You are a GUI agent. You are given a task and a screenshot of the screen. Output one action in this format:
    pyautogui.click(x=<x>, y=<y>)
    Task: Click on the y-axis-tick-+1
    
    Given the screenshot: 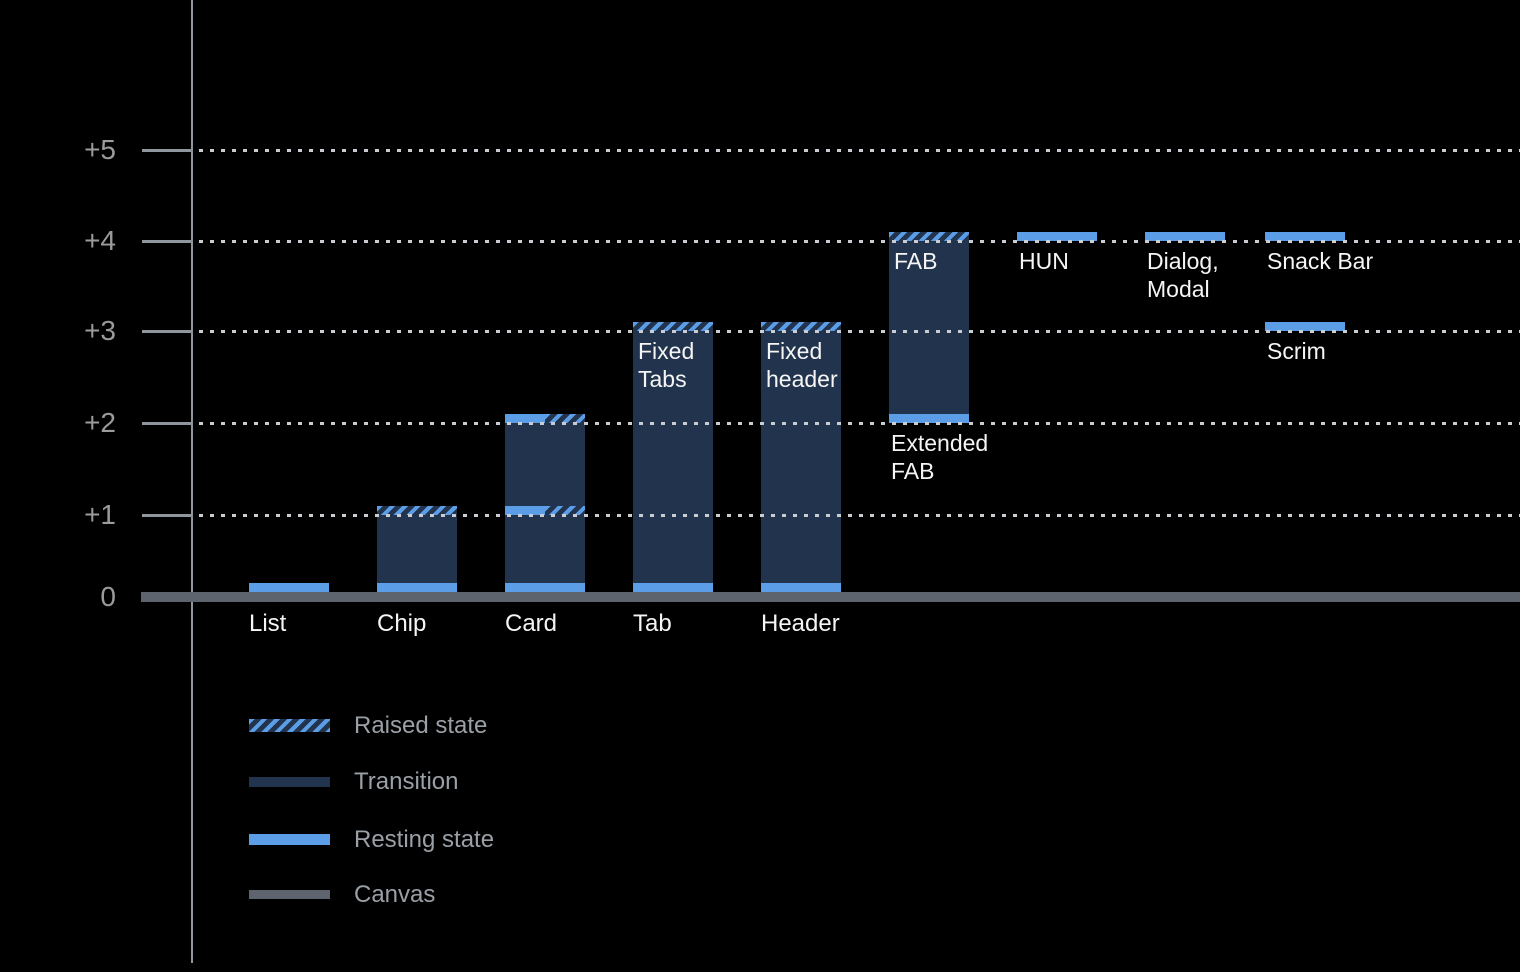 What is the action you would take?
    pyautogui.click(x=167, y=515)
    